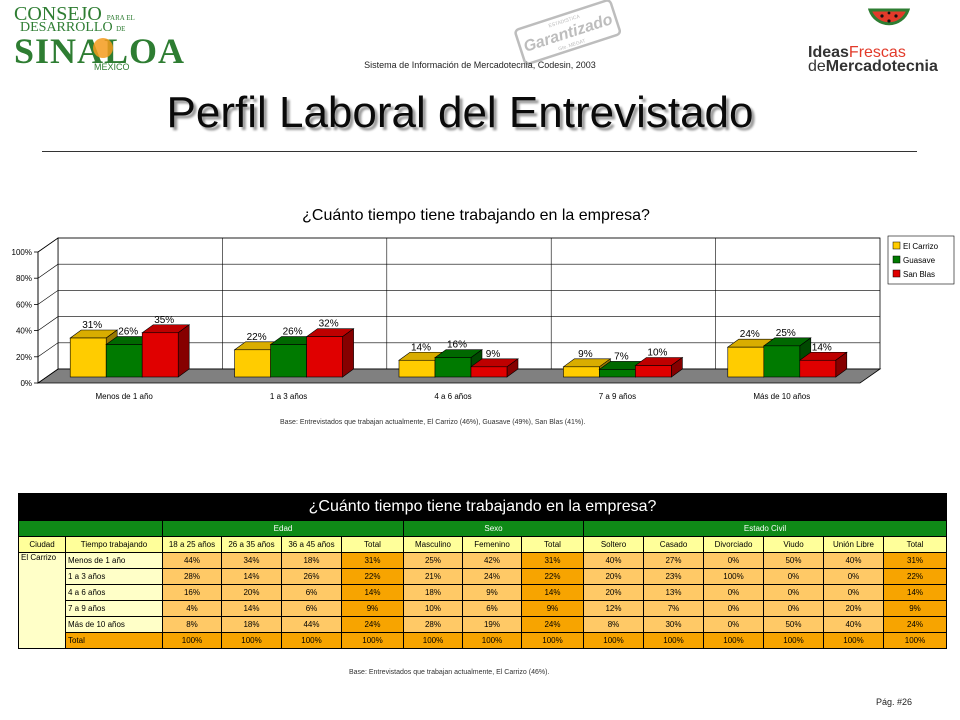 The height and width of the screenshot is (720, 960). What do you see at coordinates (492, 560) in the screenshot?
I see `table-cell: 42%` at bounding box center [492, 560].